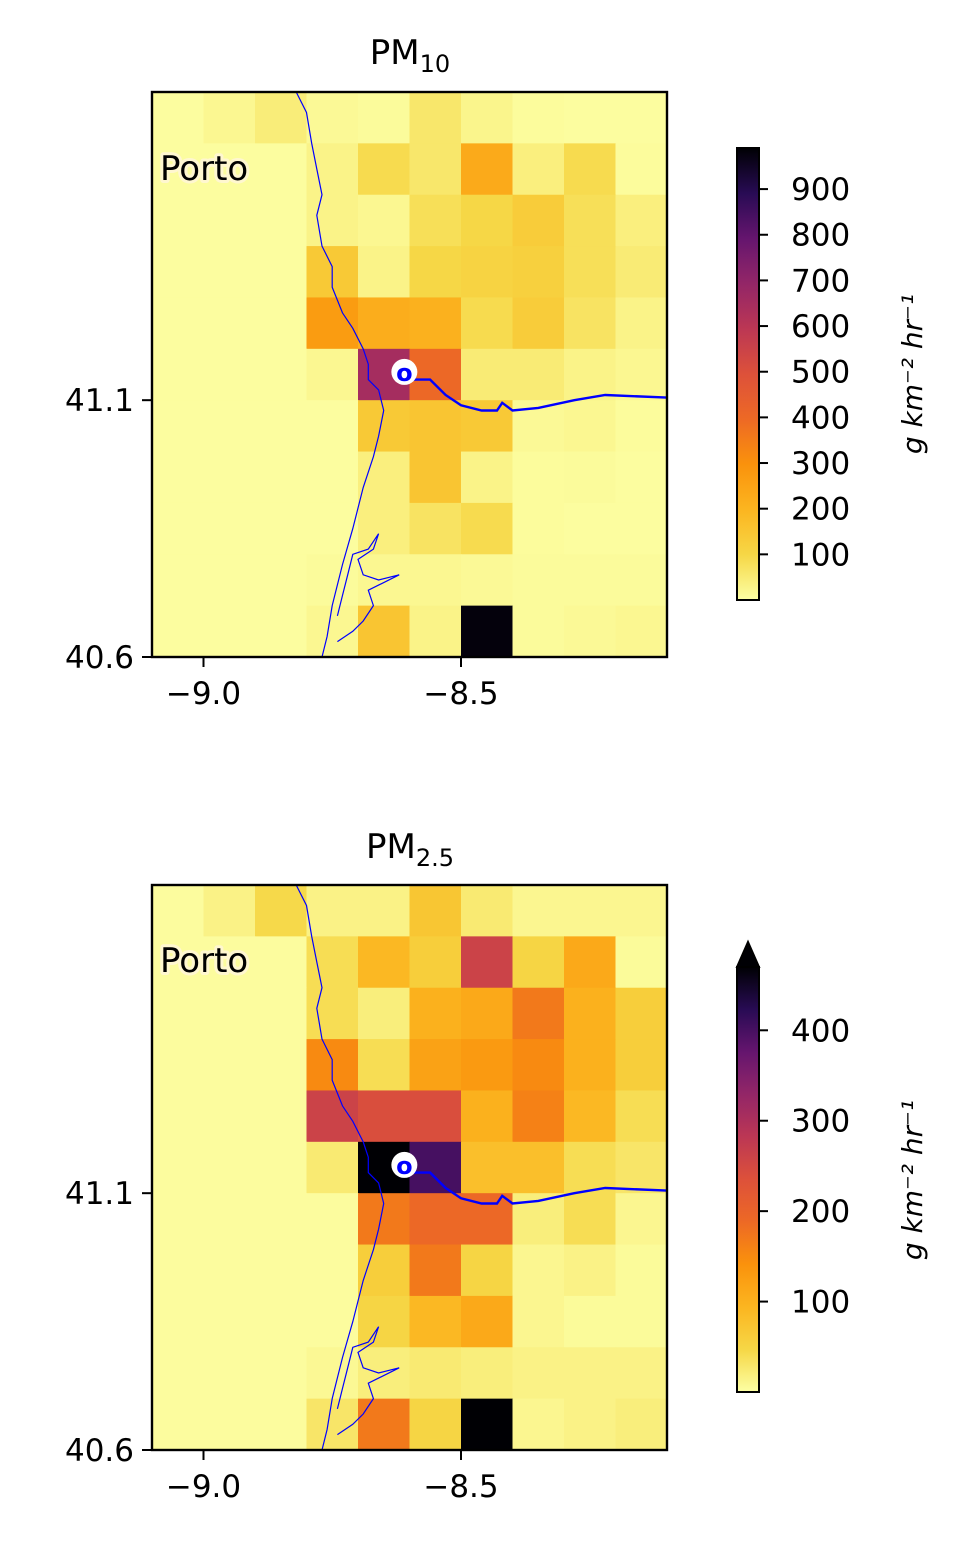  Describe the element at coordinates (820, 464) in the screenshot. I see `colorbar-tick-label: 300` at that location.